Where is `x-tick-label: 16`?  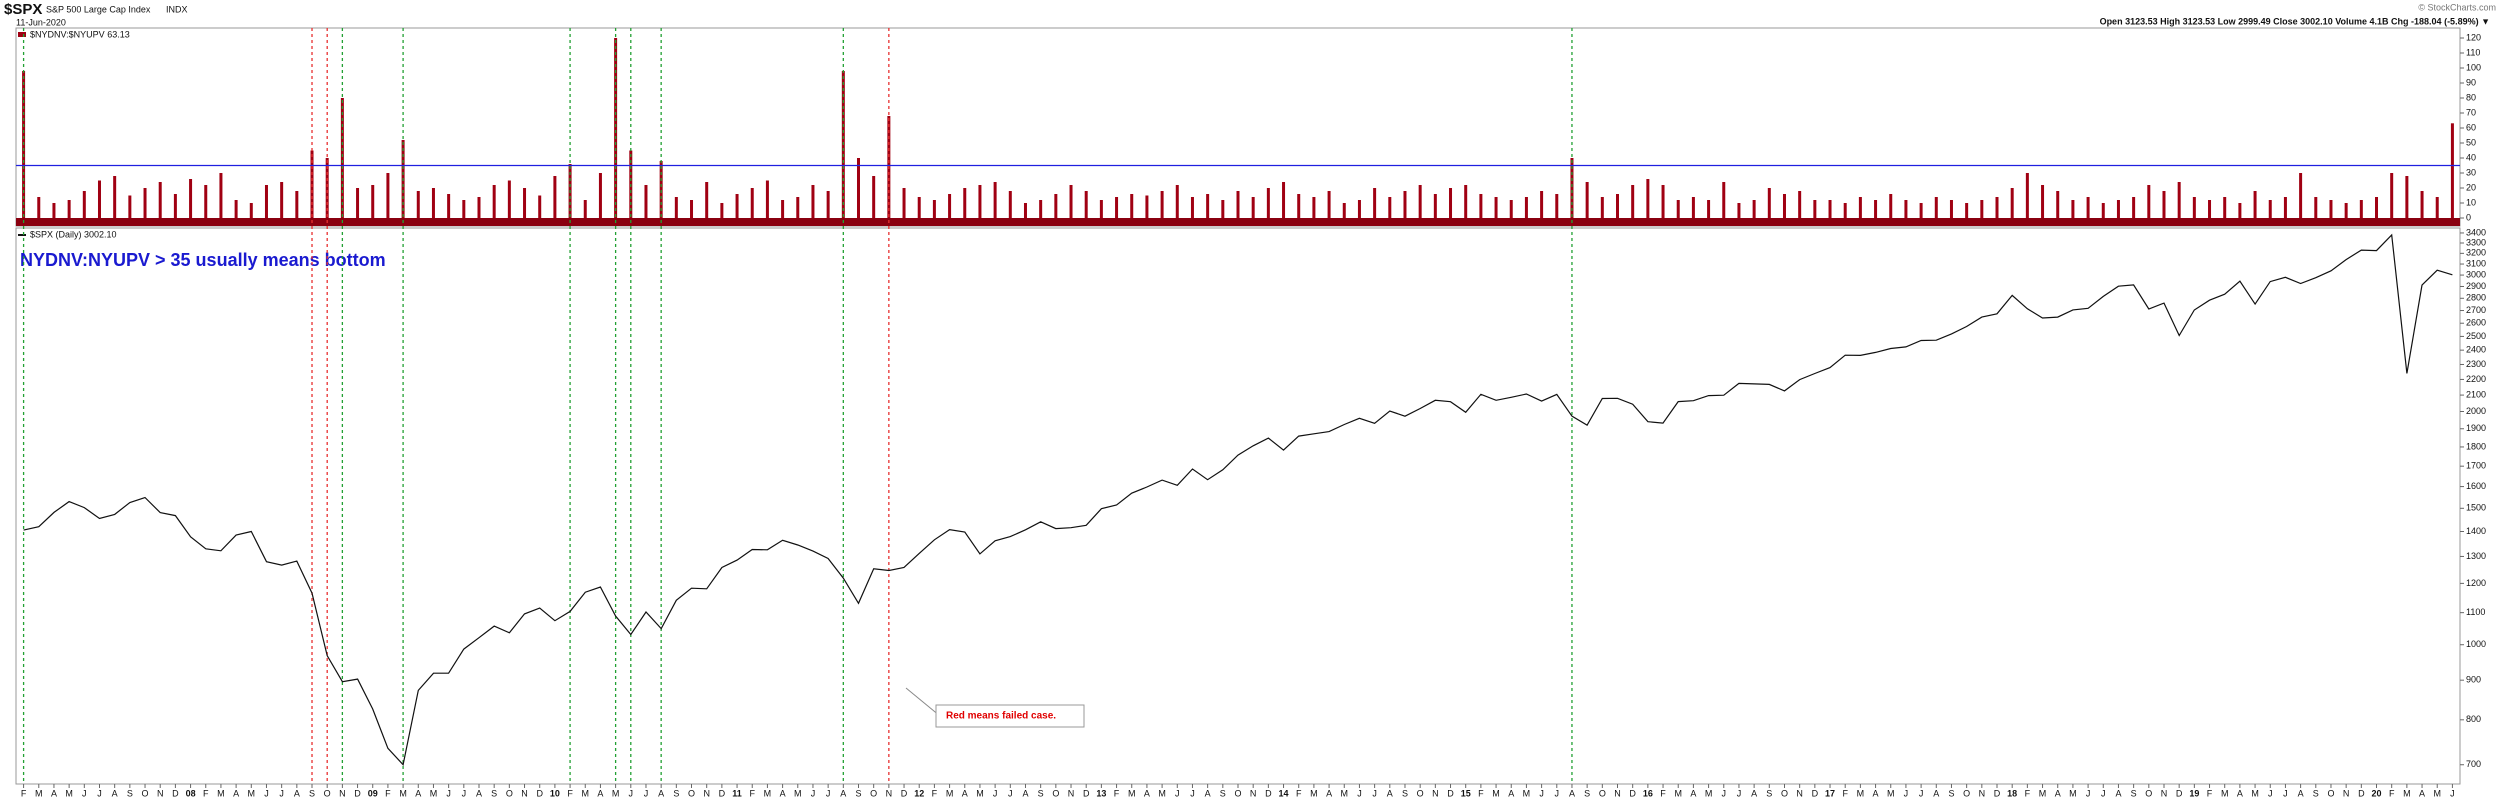
x-tick-label: 16 is located at coordinates (1648, 793).